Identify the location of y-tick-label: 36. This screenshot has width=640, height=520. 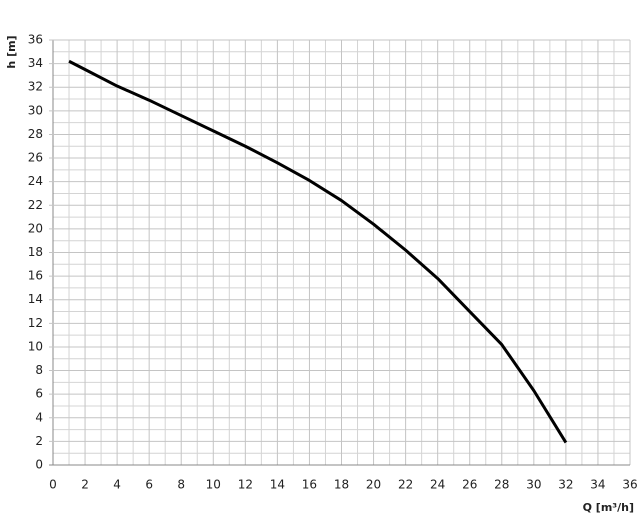
(35, 40).